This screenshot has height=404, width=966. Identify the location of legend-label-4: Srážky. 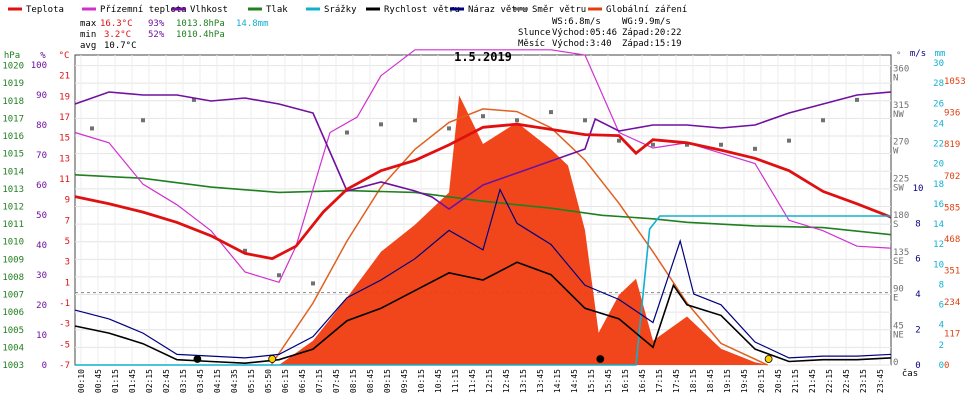
(340, 10).